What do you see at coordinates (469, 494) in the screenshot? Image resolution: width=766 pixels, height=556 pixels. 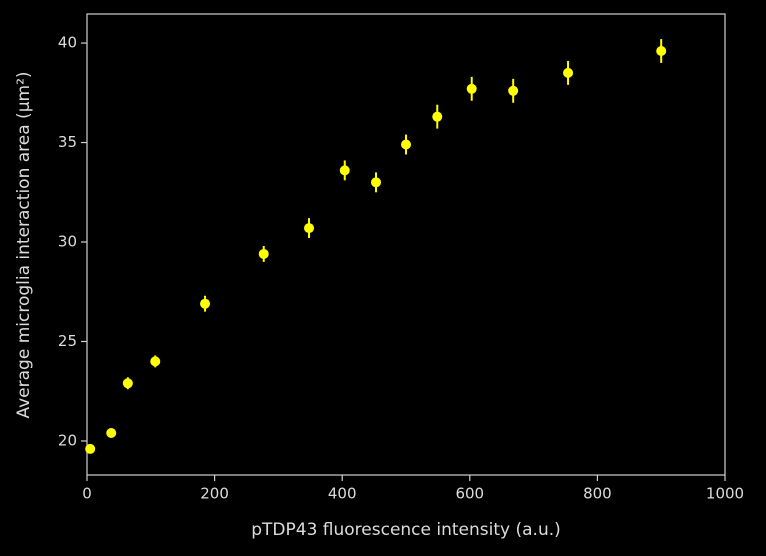 I see `x-tick-label: 600` at bounding box center [469, 494].